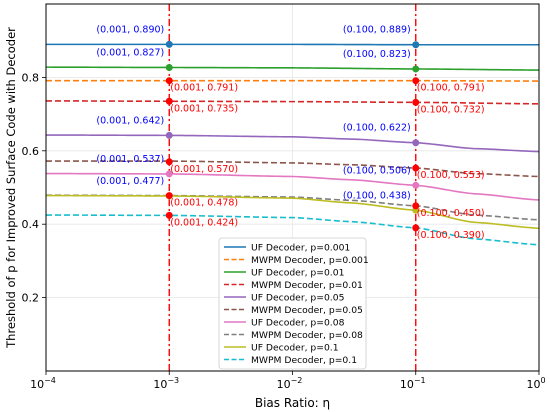 The image size is (550, 412). Describe the element at coordinates (31, 151) in the screenshot. I see `y-tick-label-2: 0.6` at that location.